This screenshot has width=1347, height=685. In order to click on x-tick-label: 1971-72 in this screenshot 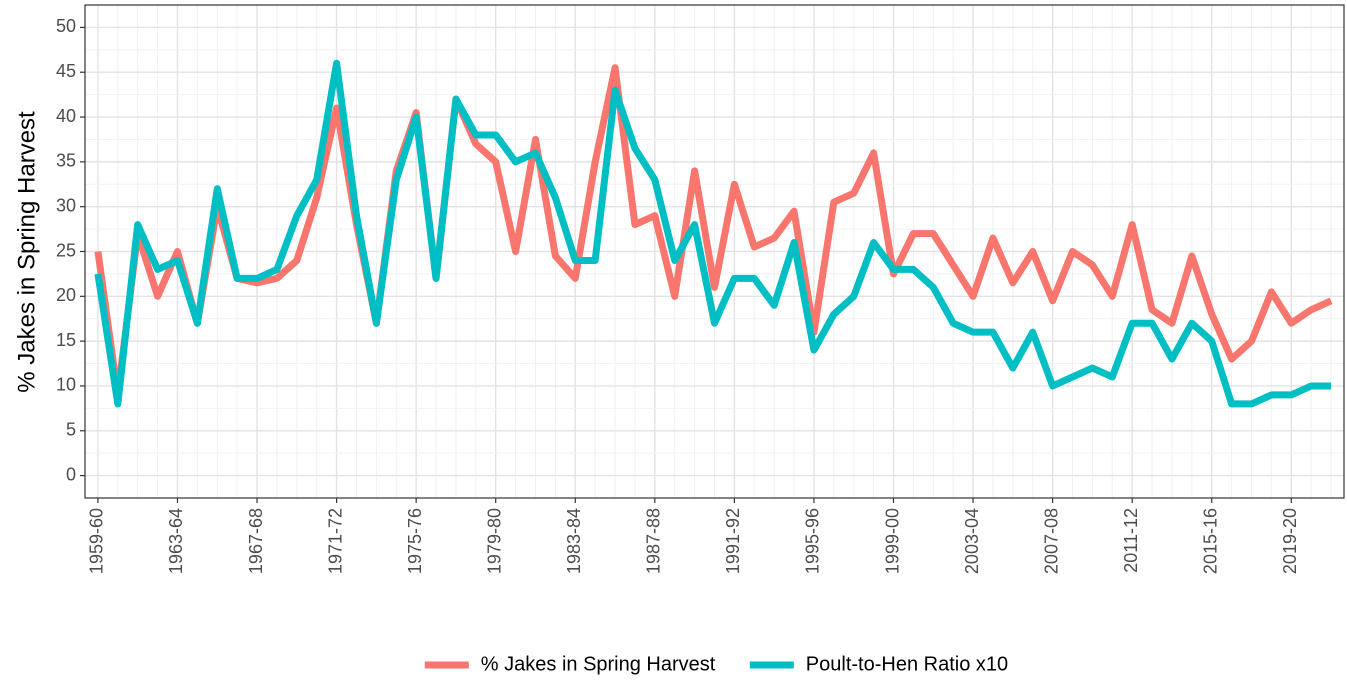, I will do `click(335, 541)`.